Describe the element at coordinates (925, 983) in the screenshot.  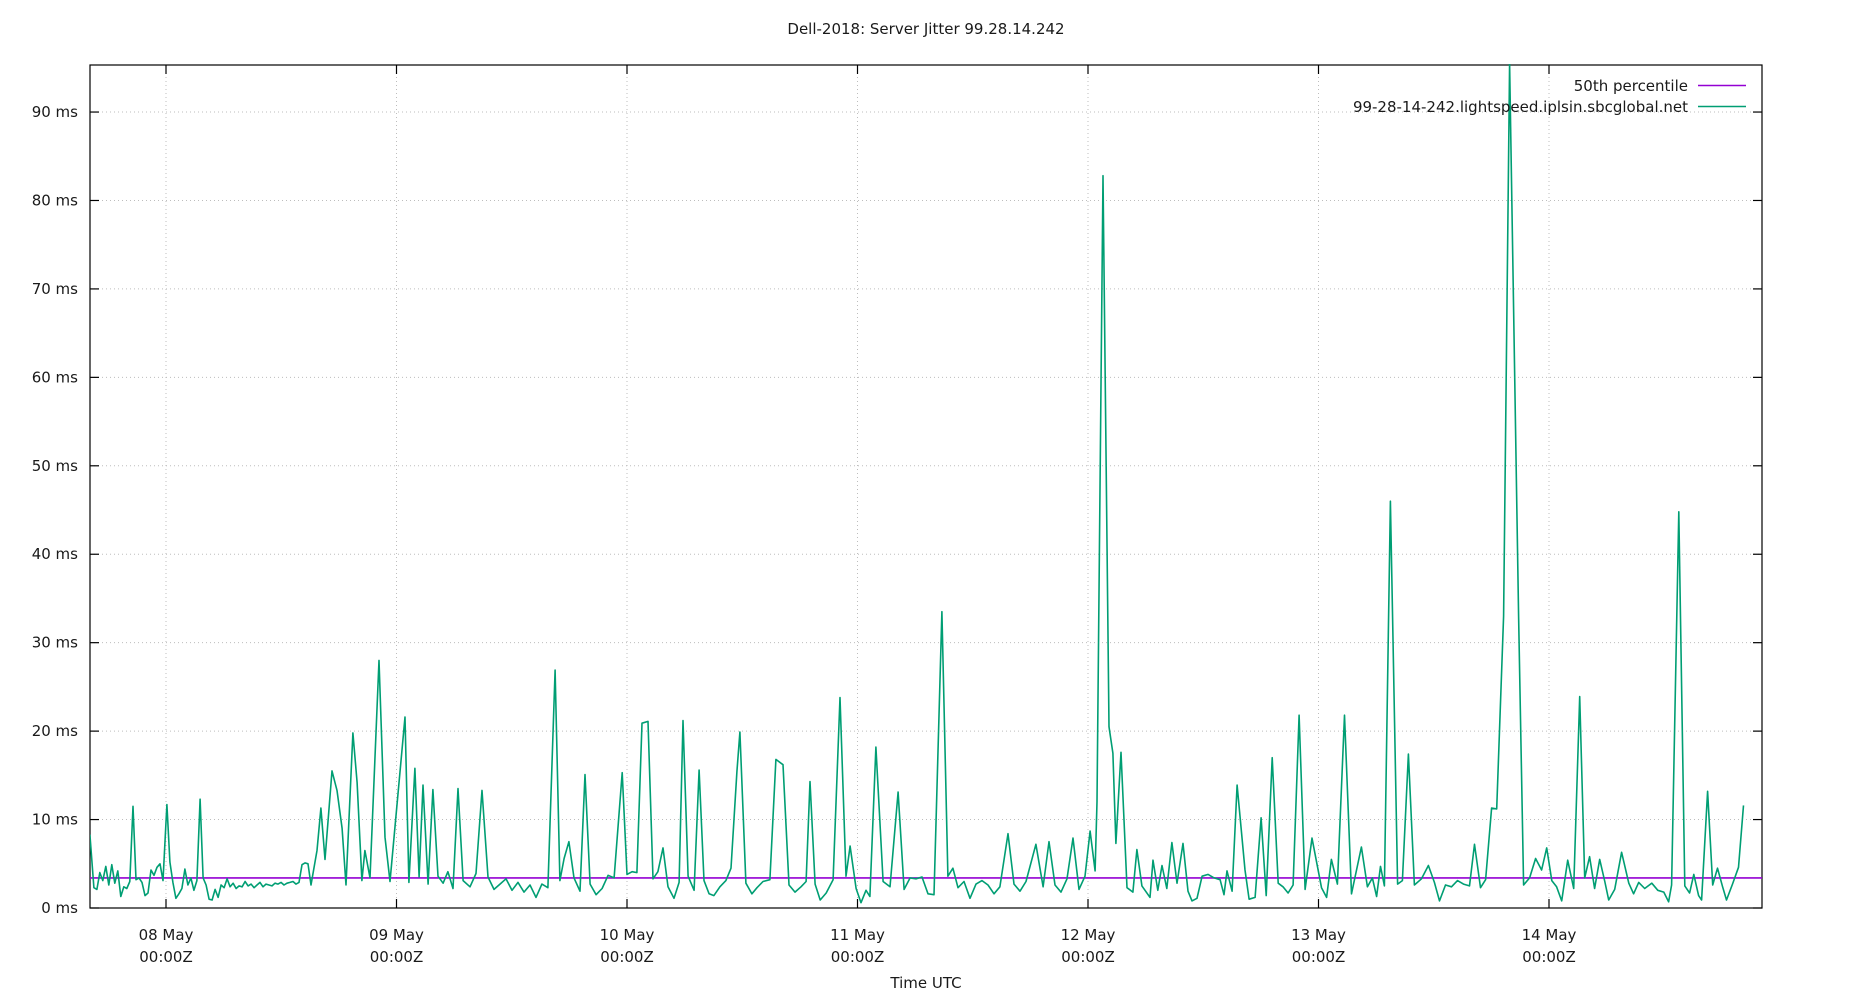
I see `x-axis-title: Time UTC` at that location.